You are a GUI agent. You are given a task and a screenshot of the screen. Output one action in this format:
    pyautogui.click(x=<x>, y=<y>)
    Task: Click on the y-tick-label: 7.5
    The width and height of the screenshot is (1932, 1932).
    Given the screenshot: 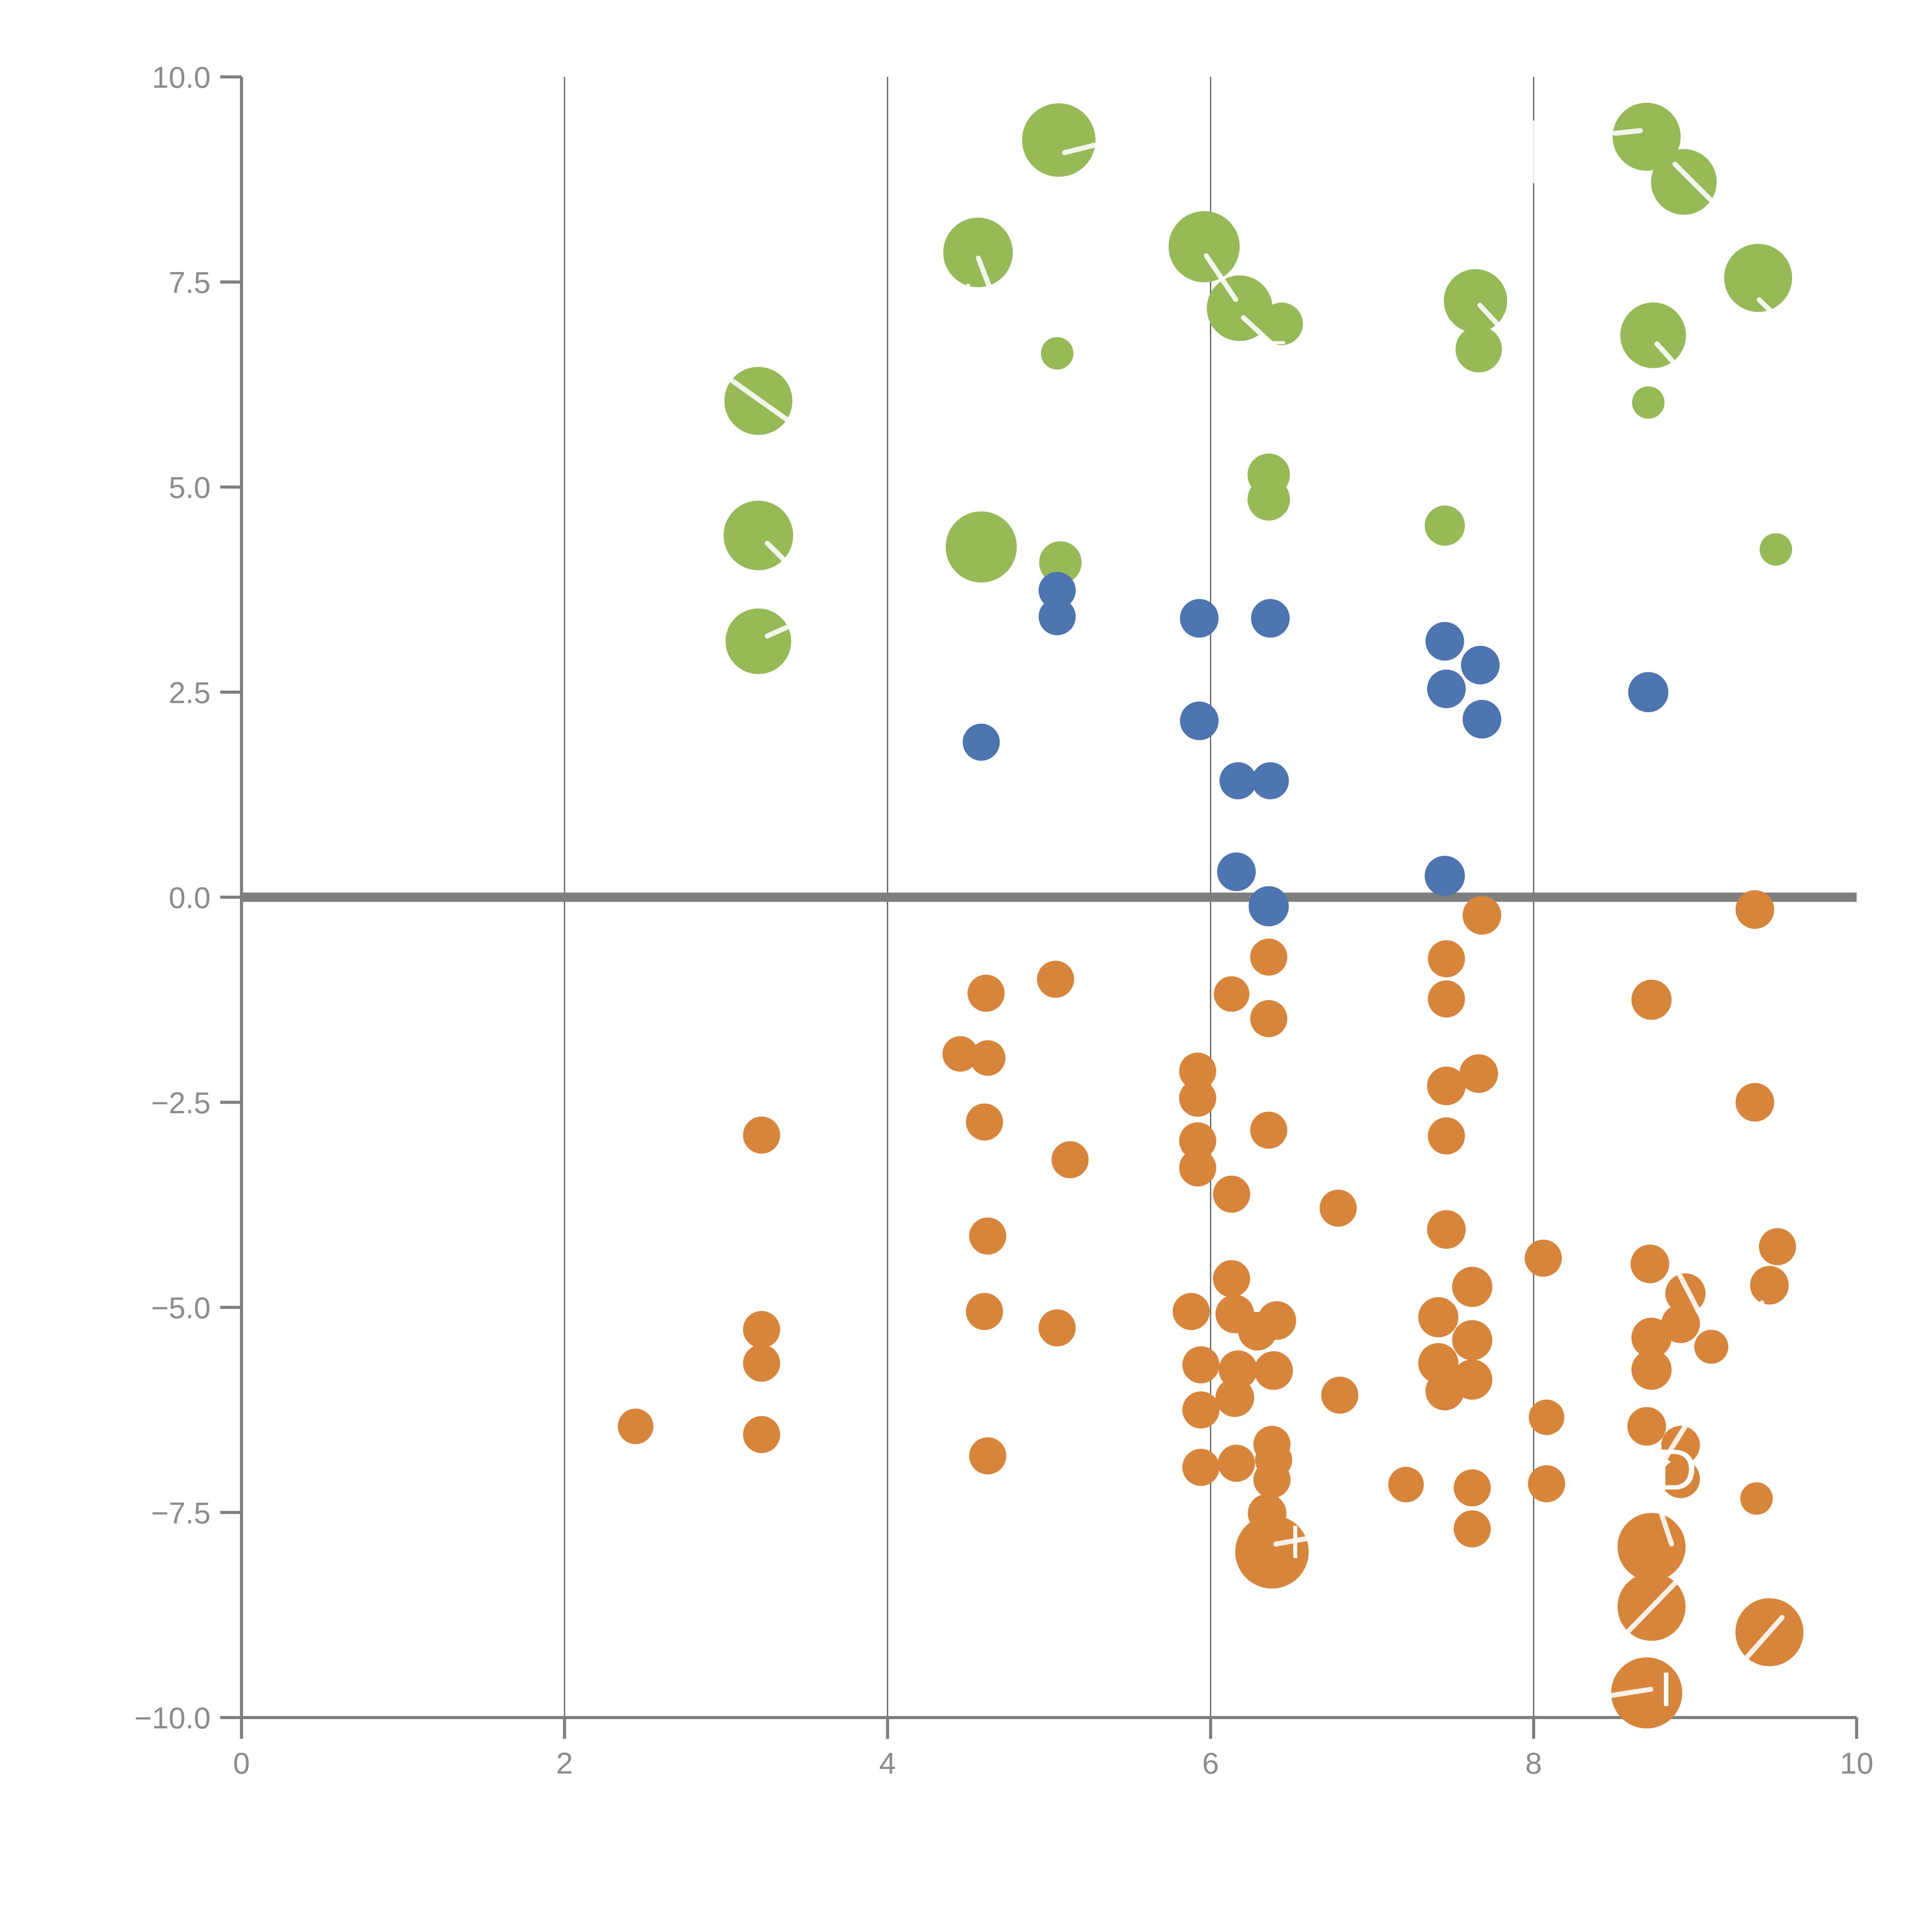 What is the action you would take?
    pyautogui.click(x=190, y=282)
    